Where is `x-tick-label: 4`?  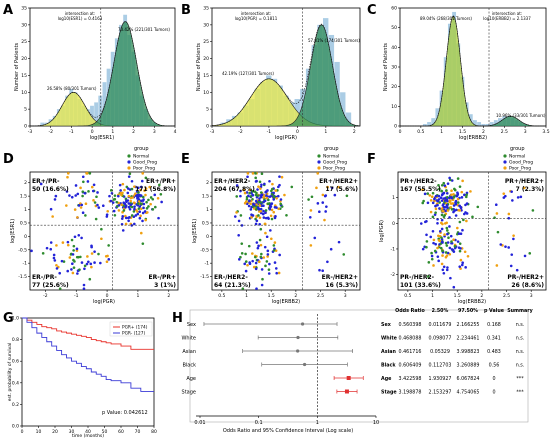 x-tick-label: 4 is located at coordinates (175, 132).